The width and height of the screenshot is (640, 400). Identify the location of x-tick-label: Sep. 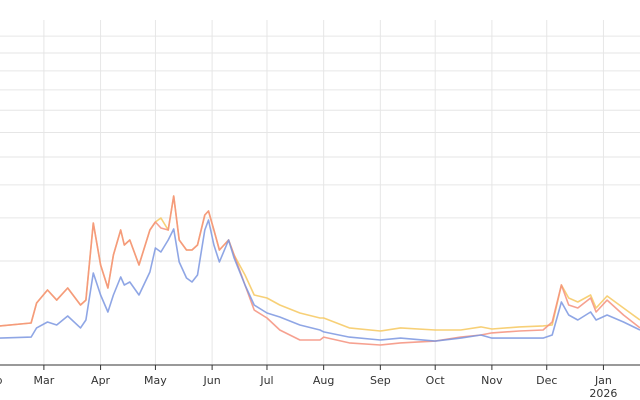
(380, 380).